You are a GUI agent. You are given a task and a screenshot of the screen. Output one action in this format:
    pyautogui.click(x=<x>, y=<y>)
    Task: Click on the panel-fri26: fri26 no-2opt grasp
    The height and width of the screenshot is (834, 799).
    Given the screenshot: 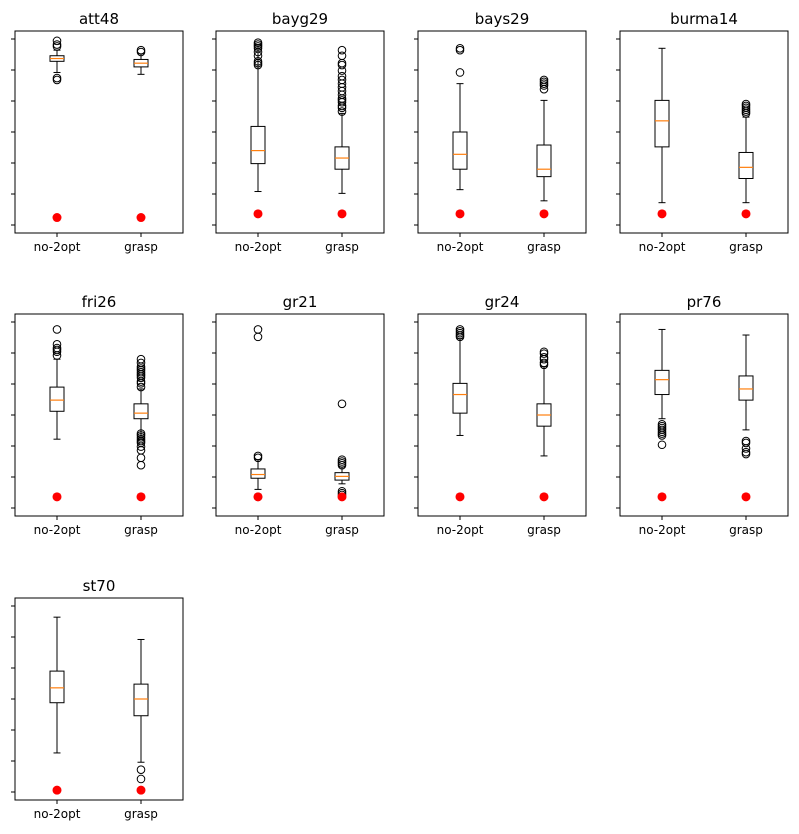 What is the action you would take?
    pyautogui.click(x=97, y=415)
    